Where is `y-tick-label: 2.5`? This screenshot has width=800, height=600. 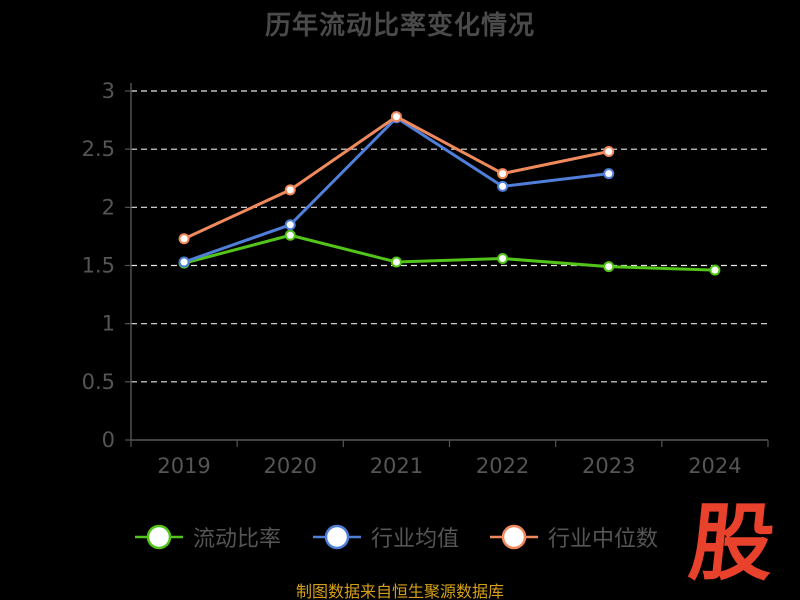
y-tick-label: 2.5 is located at coordinates (98, 149).